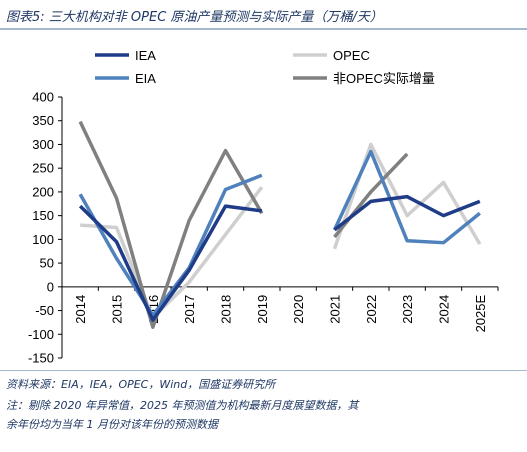 The height and width of the screenshot is (452, 527). I want to click on y-tick-label: 100, so click(43, 239).